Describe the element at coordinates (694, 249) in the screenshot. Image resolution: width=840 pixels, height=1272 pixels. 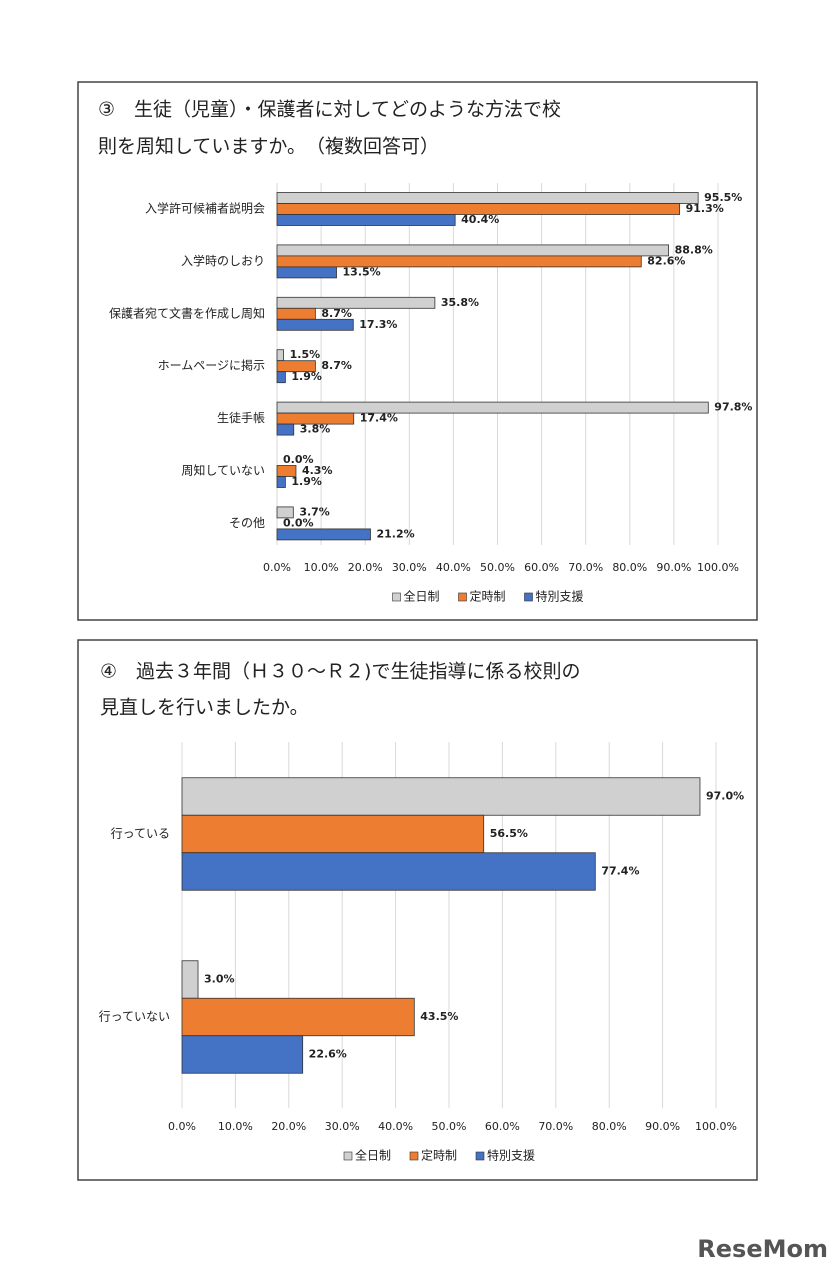
I see `value-label: 88.8%` at that location.